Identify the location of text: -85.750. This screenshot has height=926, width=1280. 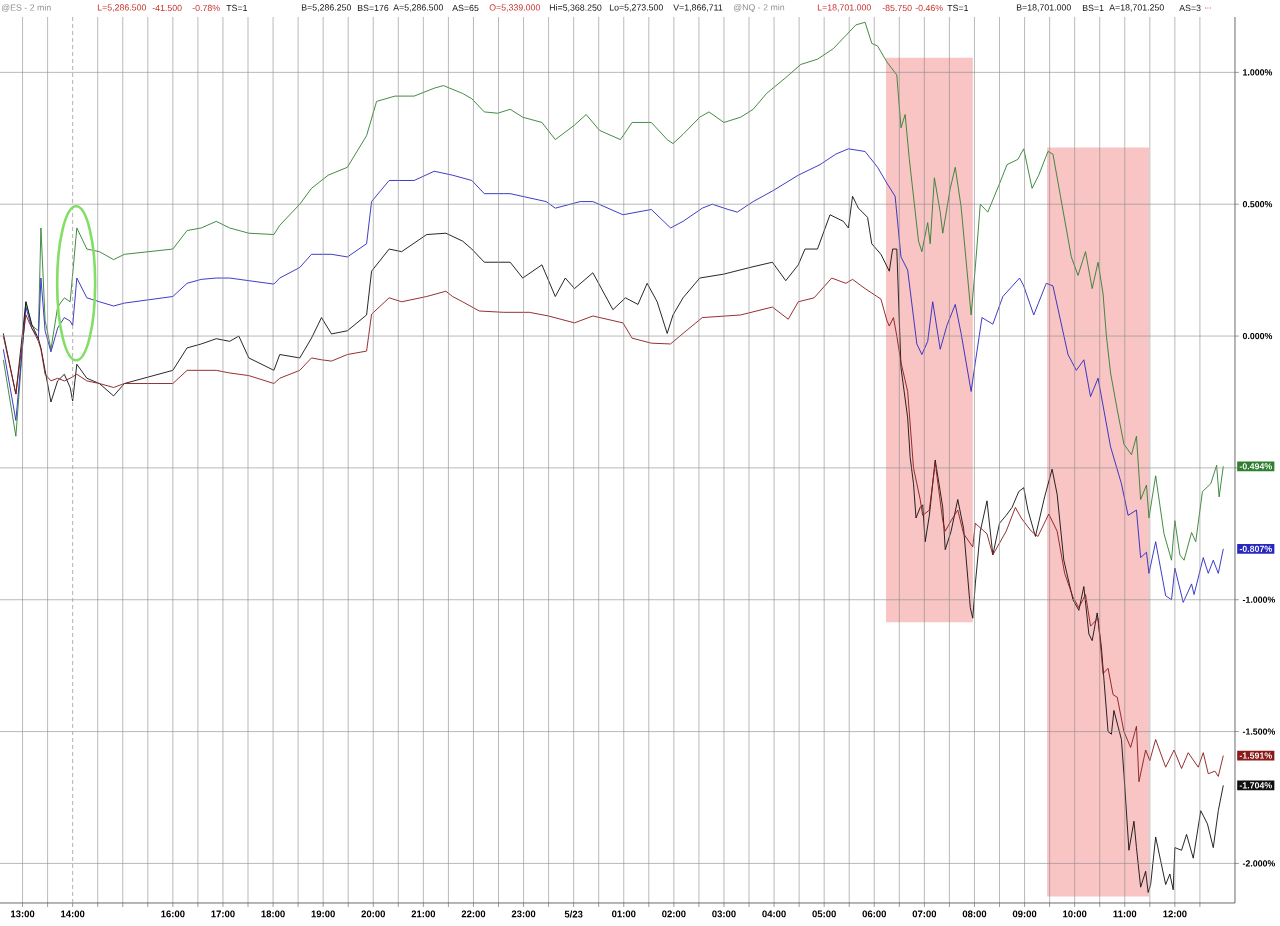
(897, 8).